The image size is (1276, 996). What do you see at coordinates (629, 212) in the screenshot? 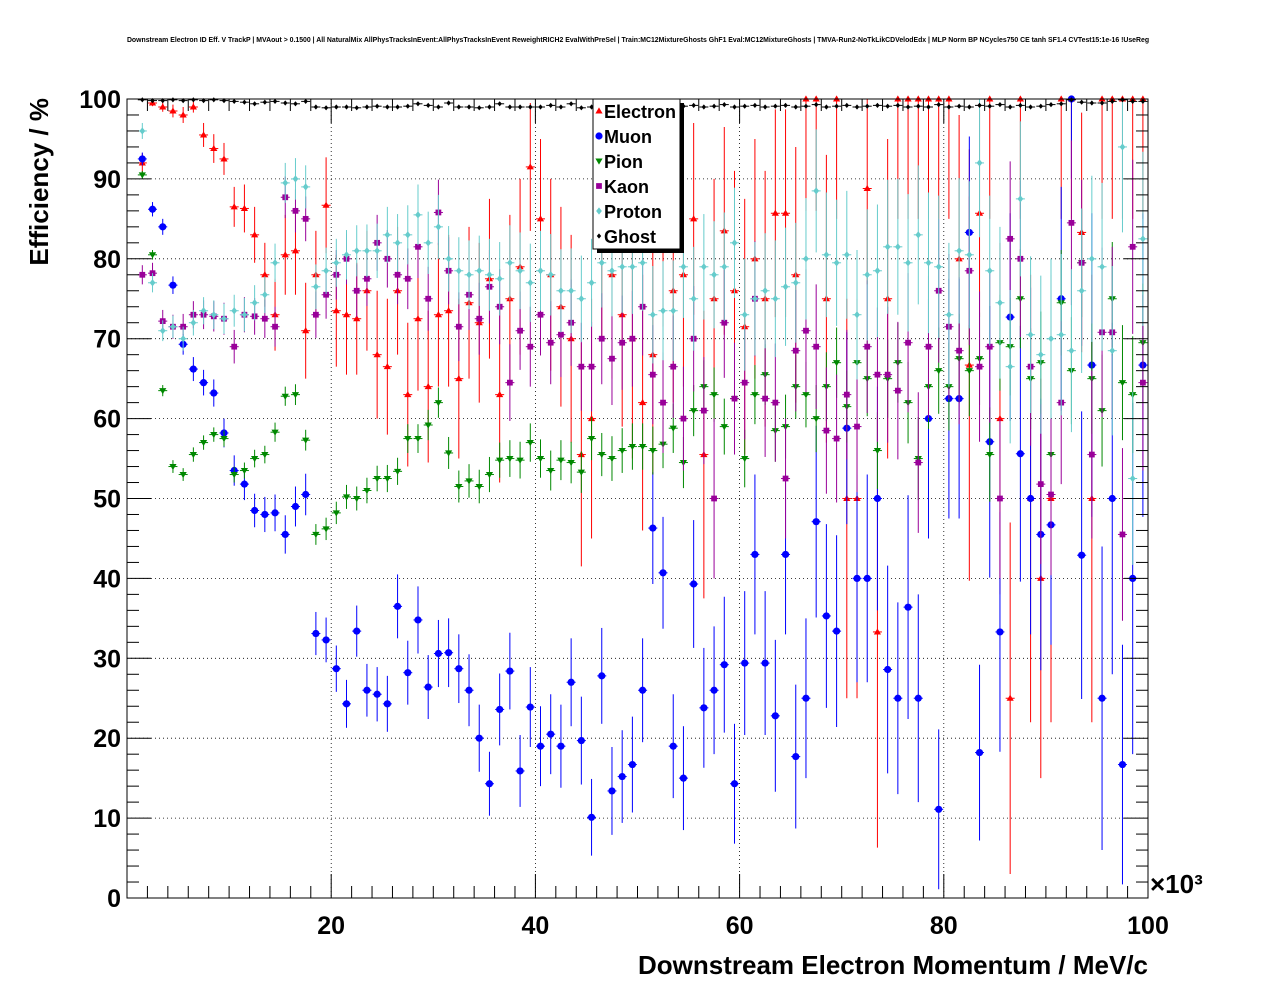
I see `legend-entry-proton: Proton` at bounding box center [629, 212].